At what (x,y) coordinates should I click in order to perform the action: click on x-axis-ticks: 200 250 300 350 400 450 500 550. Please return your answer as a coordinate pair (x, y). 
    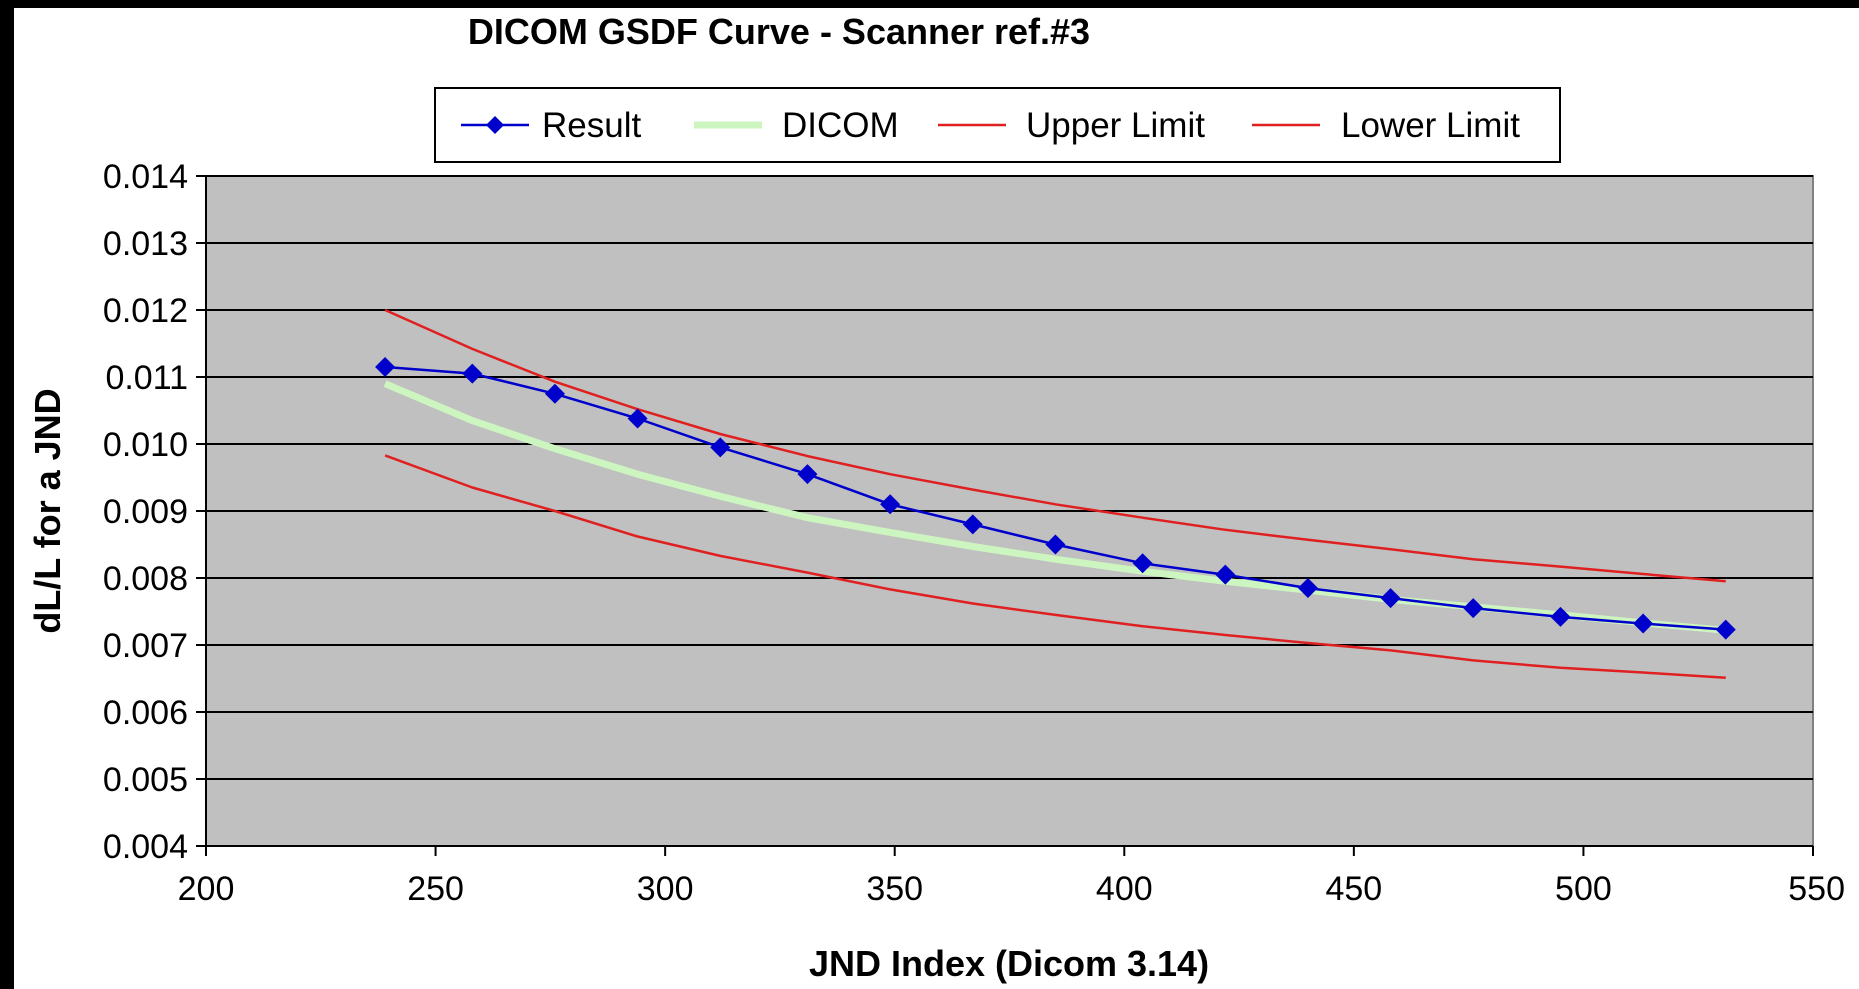
    Looking at the image, I should click on (1011, 877).